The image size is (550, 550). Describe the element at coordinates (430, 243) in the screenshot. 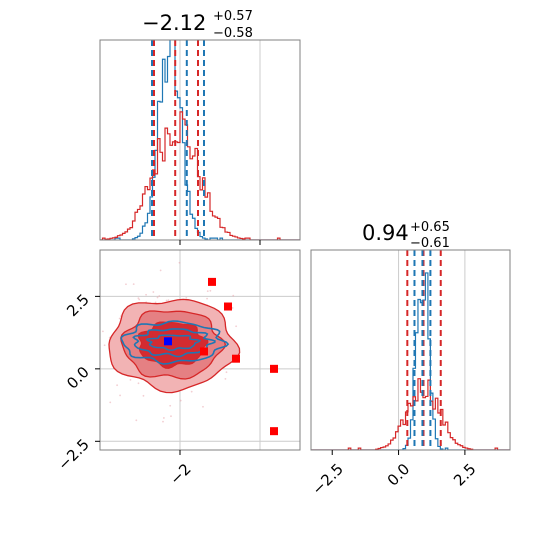

I see `hist-y-title-sub: −0.61` at that location.